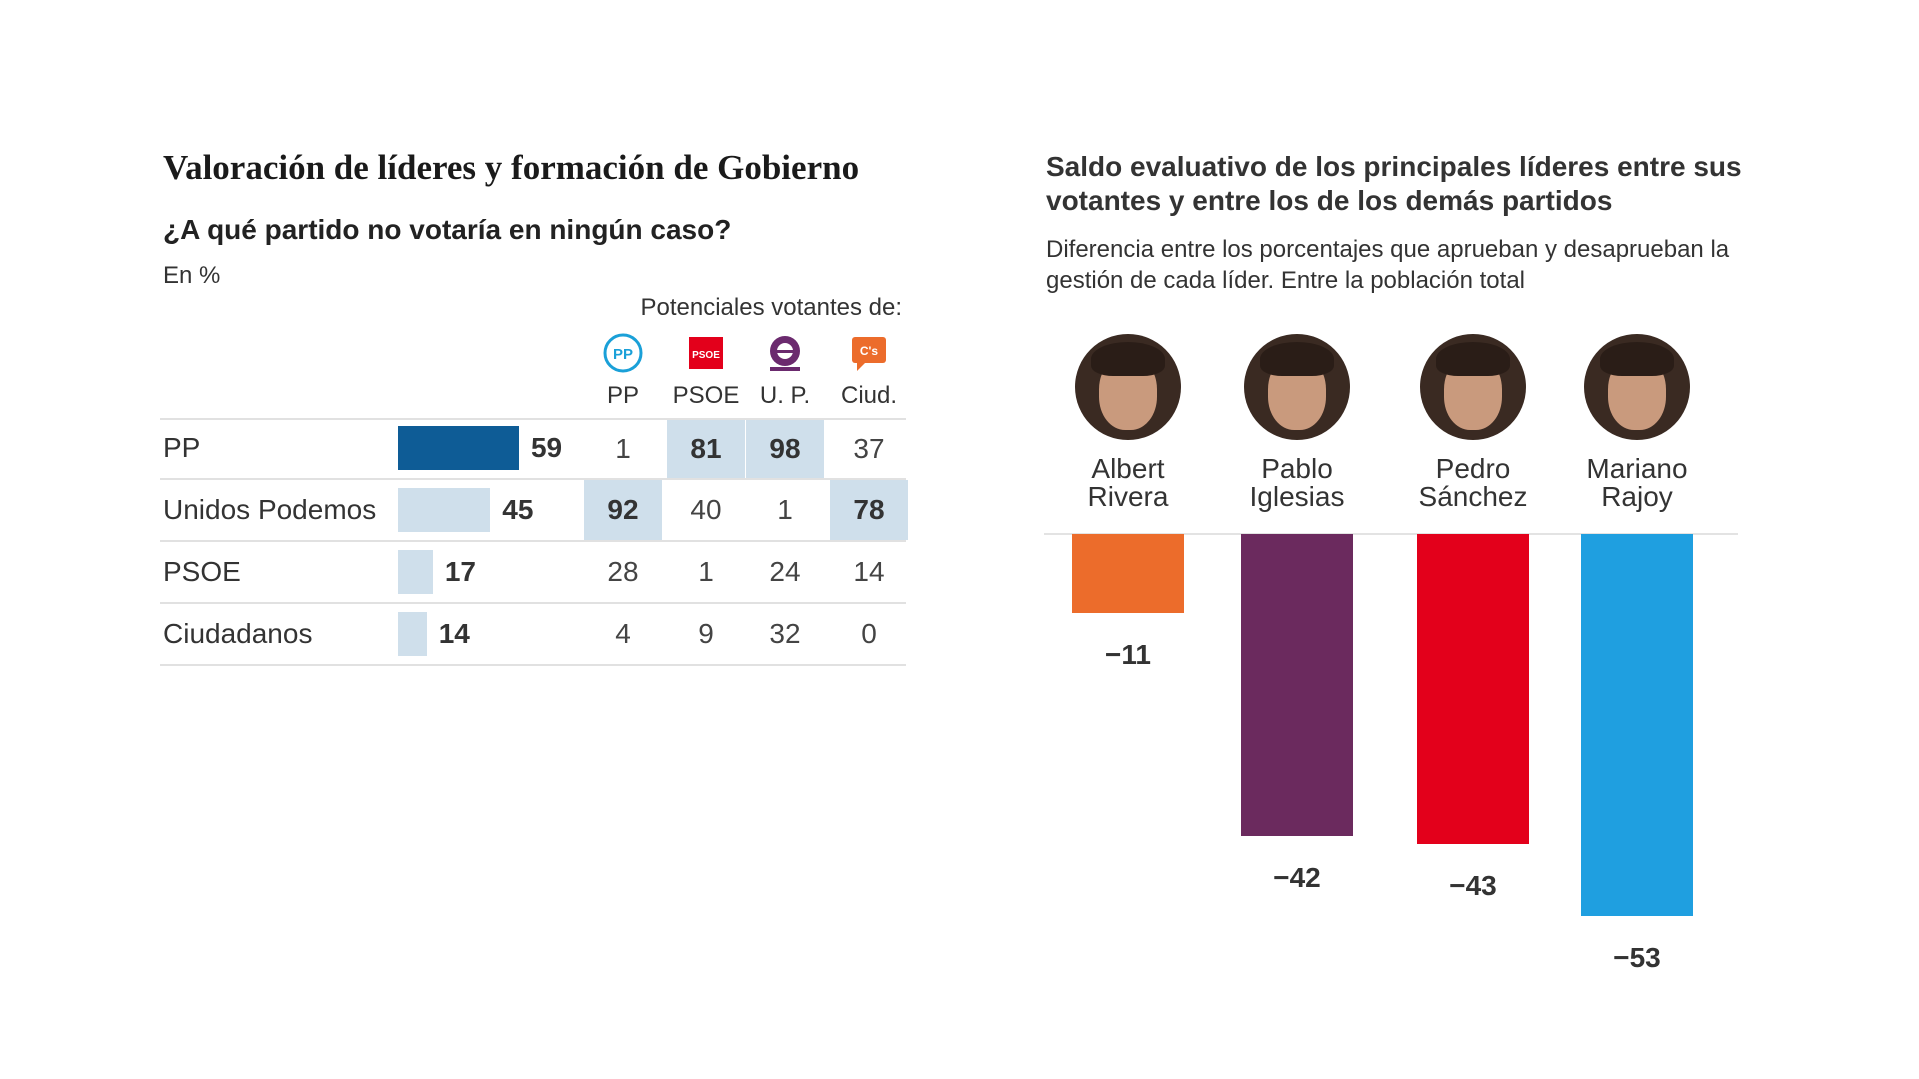  I want to click on table-cell: 28, so click(623, 572).